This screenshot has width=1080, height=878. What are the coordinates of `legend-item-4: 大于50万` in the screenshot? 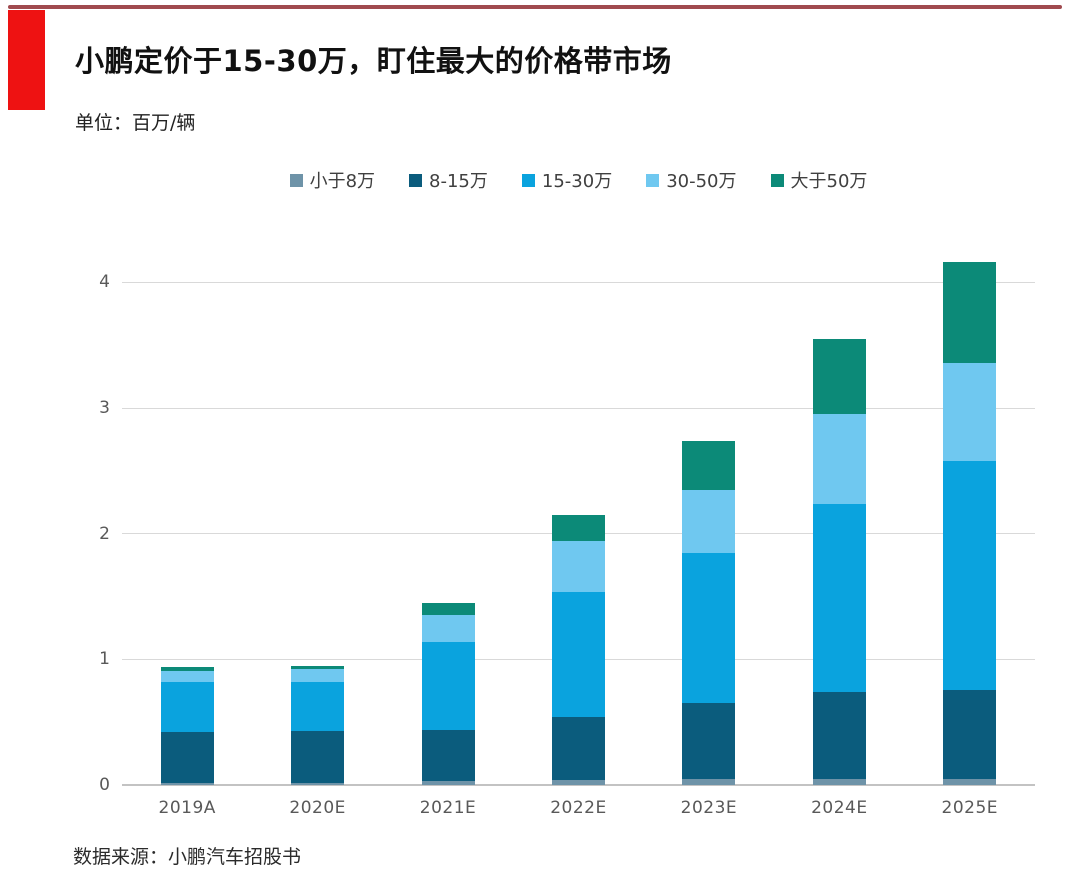 It's located at (819, 180).